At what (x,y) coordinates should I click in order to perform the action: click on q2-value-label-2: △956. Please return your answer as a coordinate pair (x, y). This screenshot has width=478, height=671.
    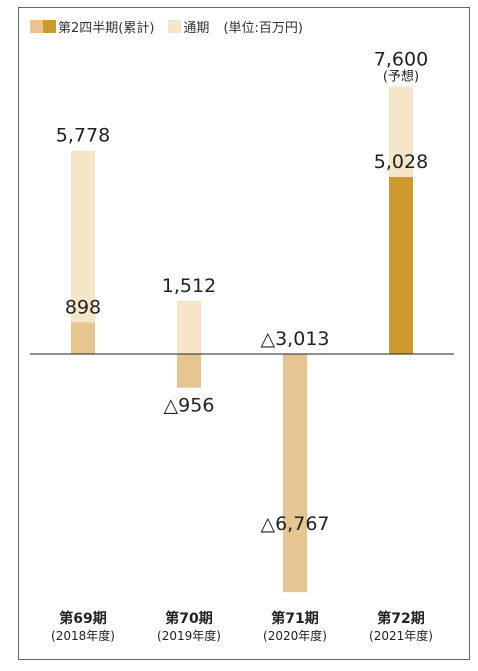
    Looking at the image, I should click on (189, 406).